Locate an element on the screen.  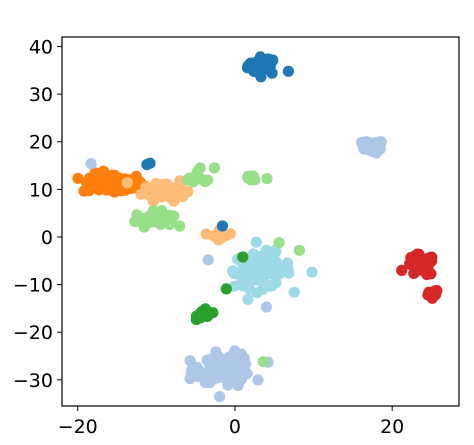
x-tick-label: −20 is located at coordinates (78, 427).